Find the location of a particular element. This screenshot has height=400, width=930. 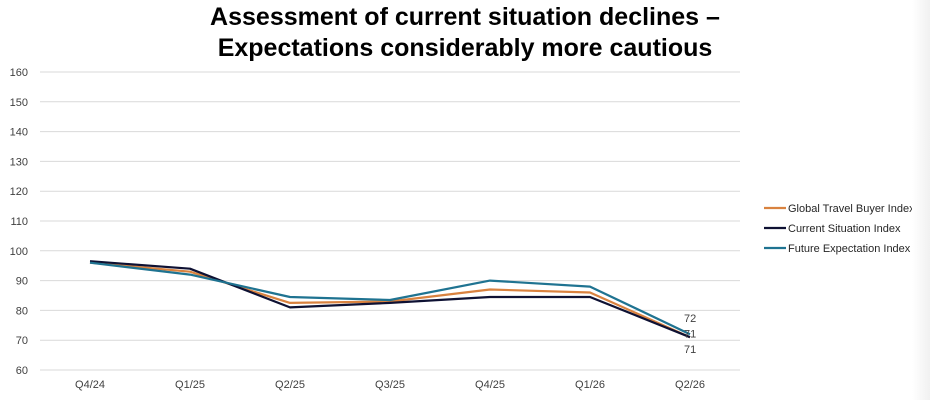

edge-shadow is located at coordinates (921, 200).